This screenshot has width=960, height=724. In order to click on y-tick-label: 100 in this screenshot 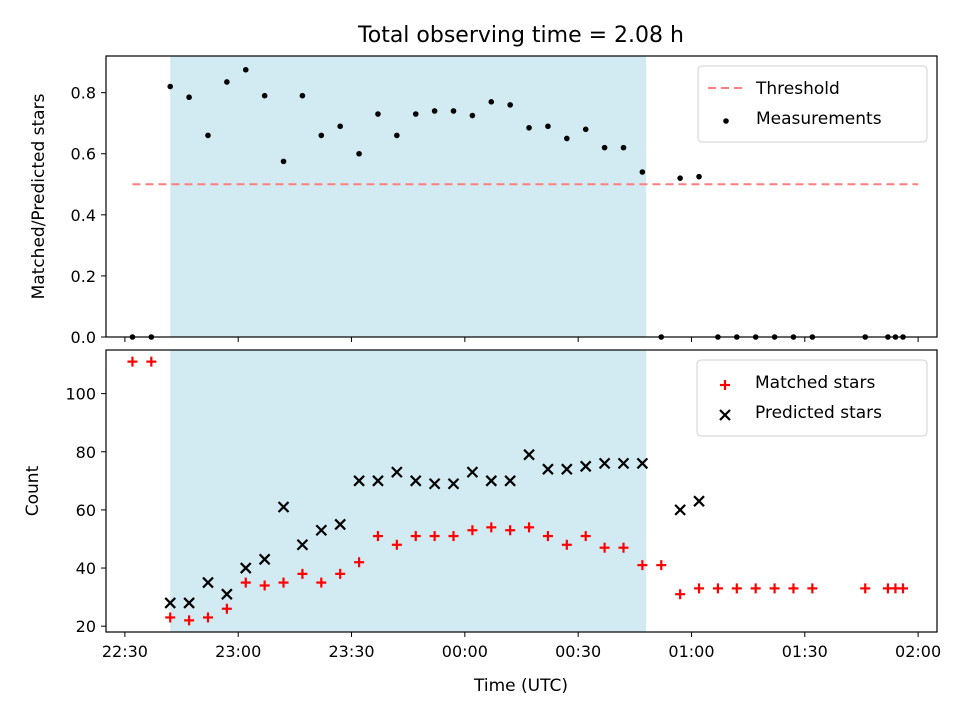, I will do `click(80, 394)`.